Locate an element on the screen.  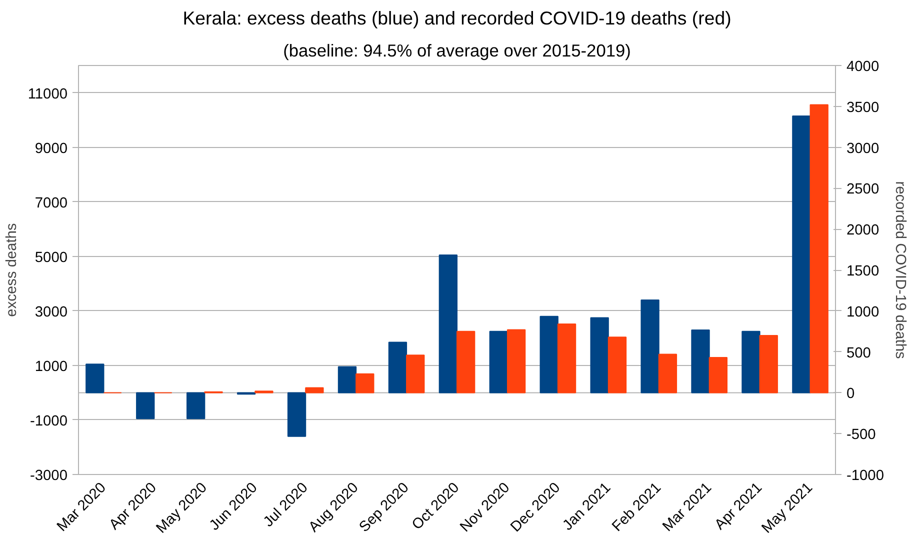
y-tick-label: 5000 is located at coordinates (51, 258).